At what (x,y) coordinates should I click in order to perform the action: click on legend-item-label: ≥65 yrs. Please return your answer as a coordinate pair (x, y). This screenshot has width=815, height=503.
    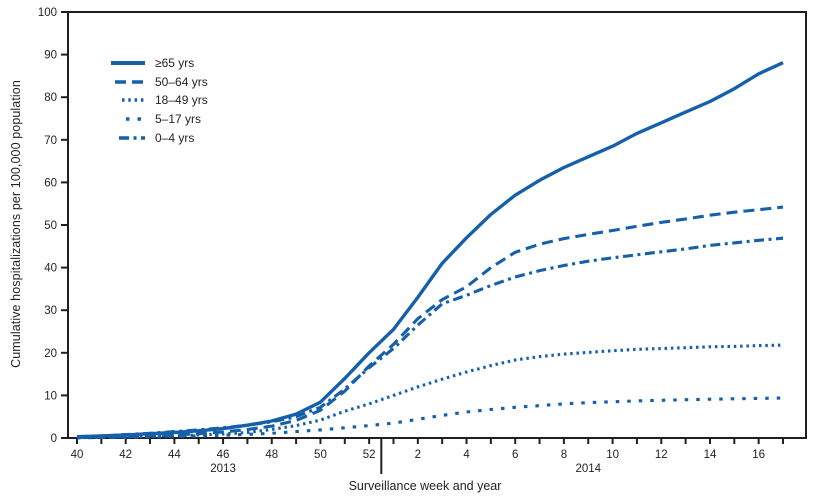
    Looking at the image, I should click on (175, 63).